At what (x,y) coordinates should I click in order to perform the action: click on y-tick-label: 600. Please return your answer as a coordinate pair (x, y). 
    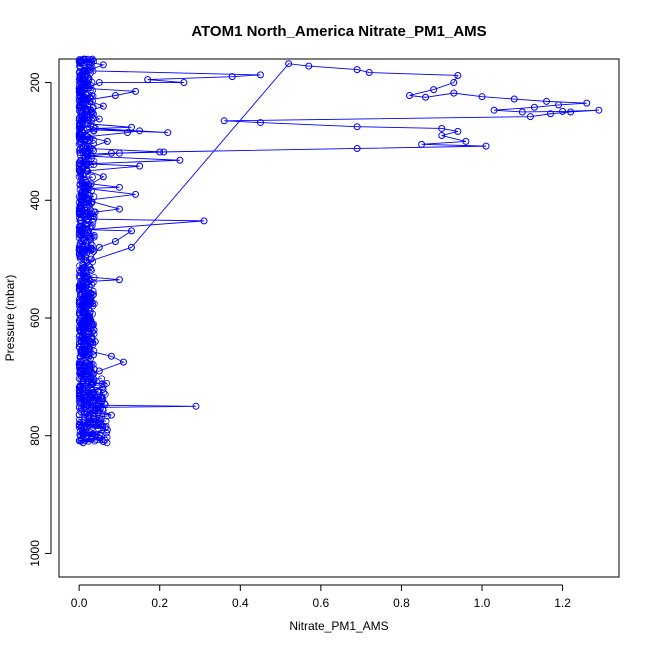
    Looking at the image, I should click on (35, 318).